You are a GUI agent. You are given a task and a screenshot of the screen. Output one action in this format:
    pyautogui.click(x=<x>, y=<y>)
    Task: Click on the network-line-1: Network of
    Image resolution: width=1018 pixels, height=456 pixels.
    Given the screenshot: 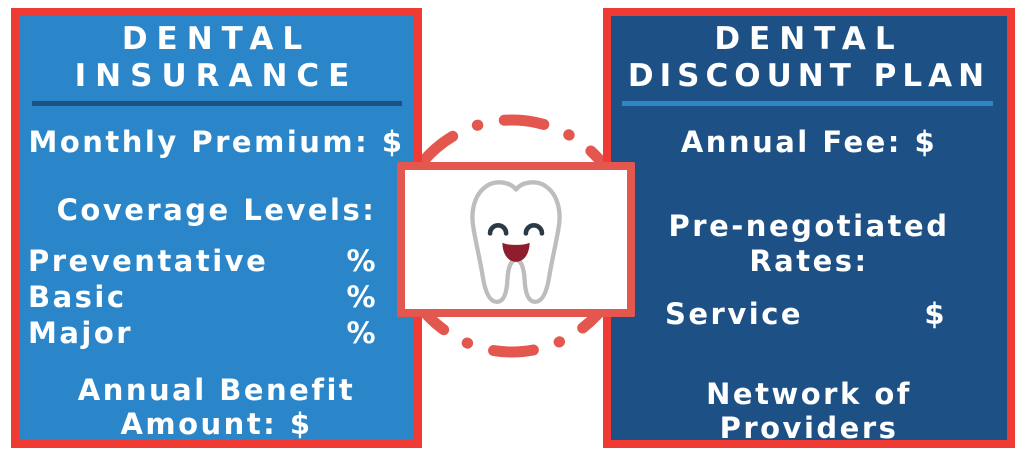 What is the action you would take?
    pyautogui.click(x=809, y=394)
    